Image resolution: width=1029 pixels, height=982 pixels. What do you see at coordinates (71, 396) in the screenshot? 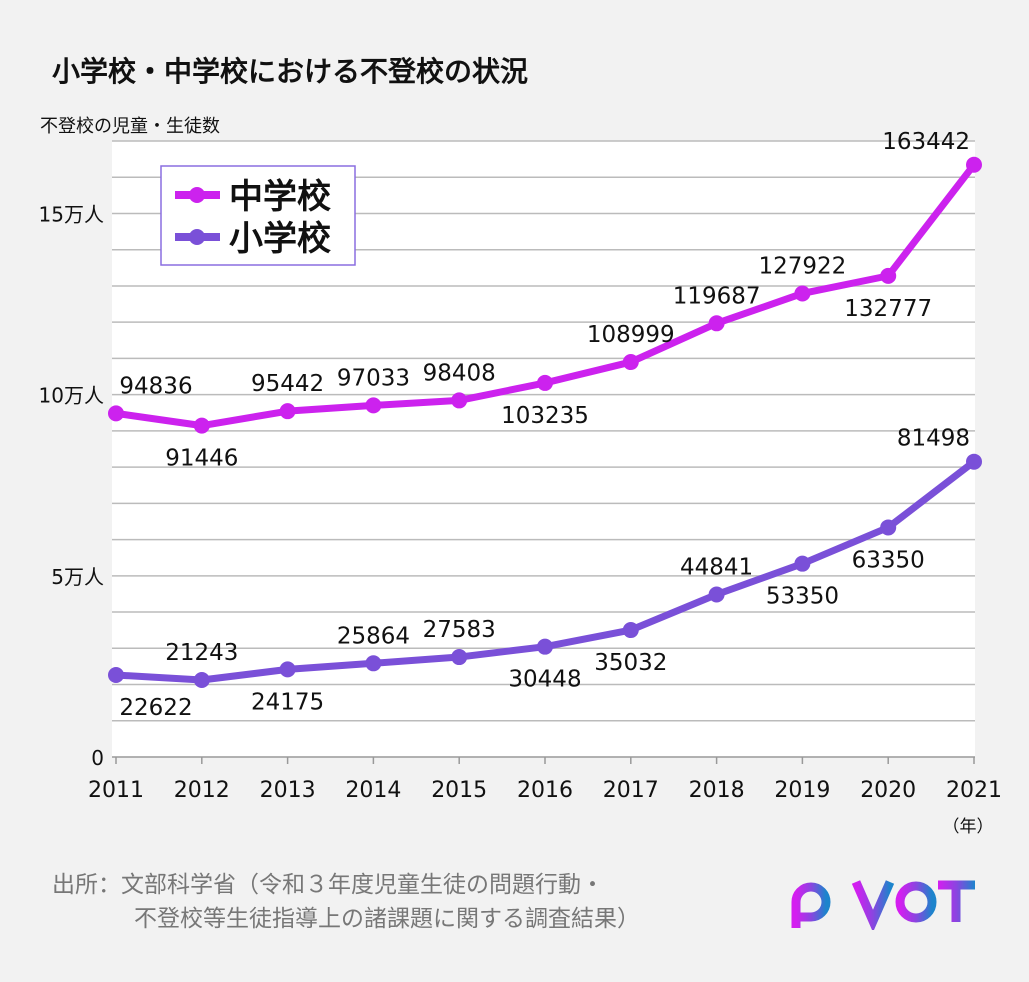
I see `y-tick-label: 10万人` at bounding box center [71, 396].